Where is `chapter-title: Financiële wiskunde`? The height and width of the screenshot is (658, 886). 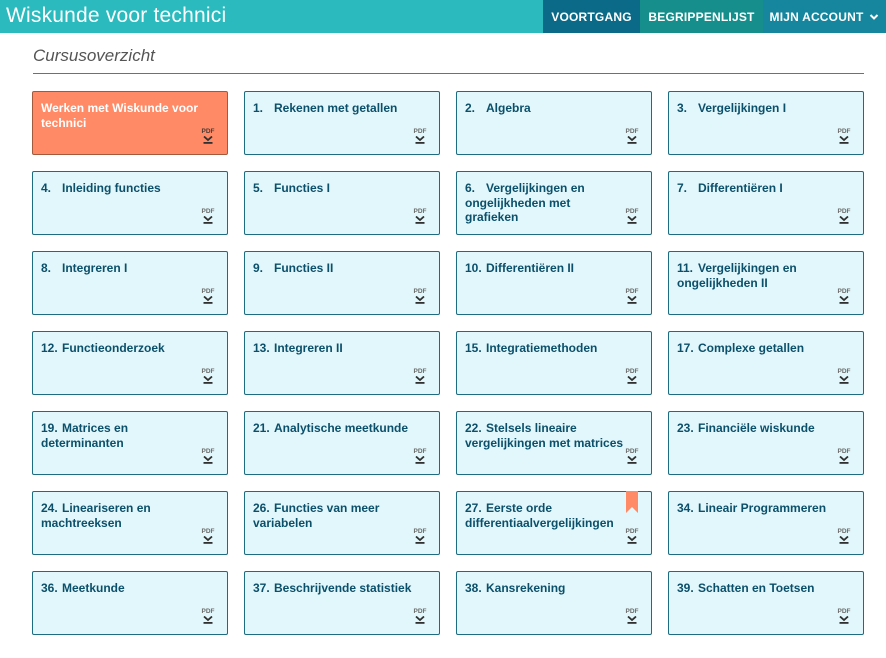
chapter-title: Financiële wiskunde is located at coordinates (756, 428).